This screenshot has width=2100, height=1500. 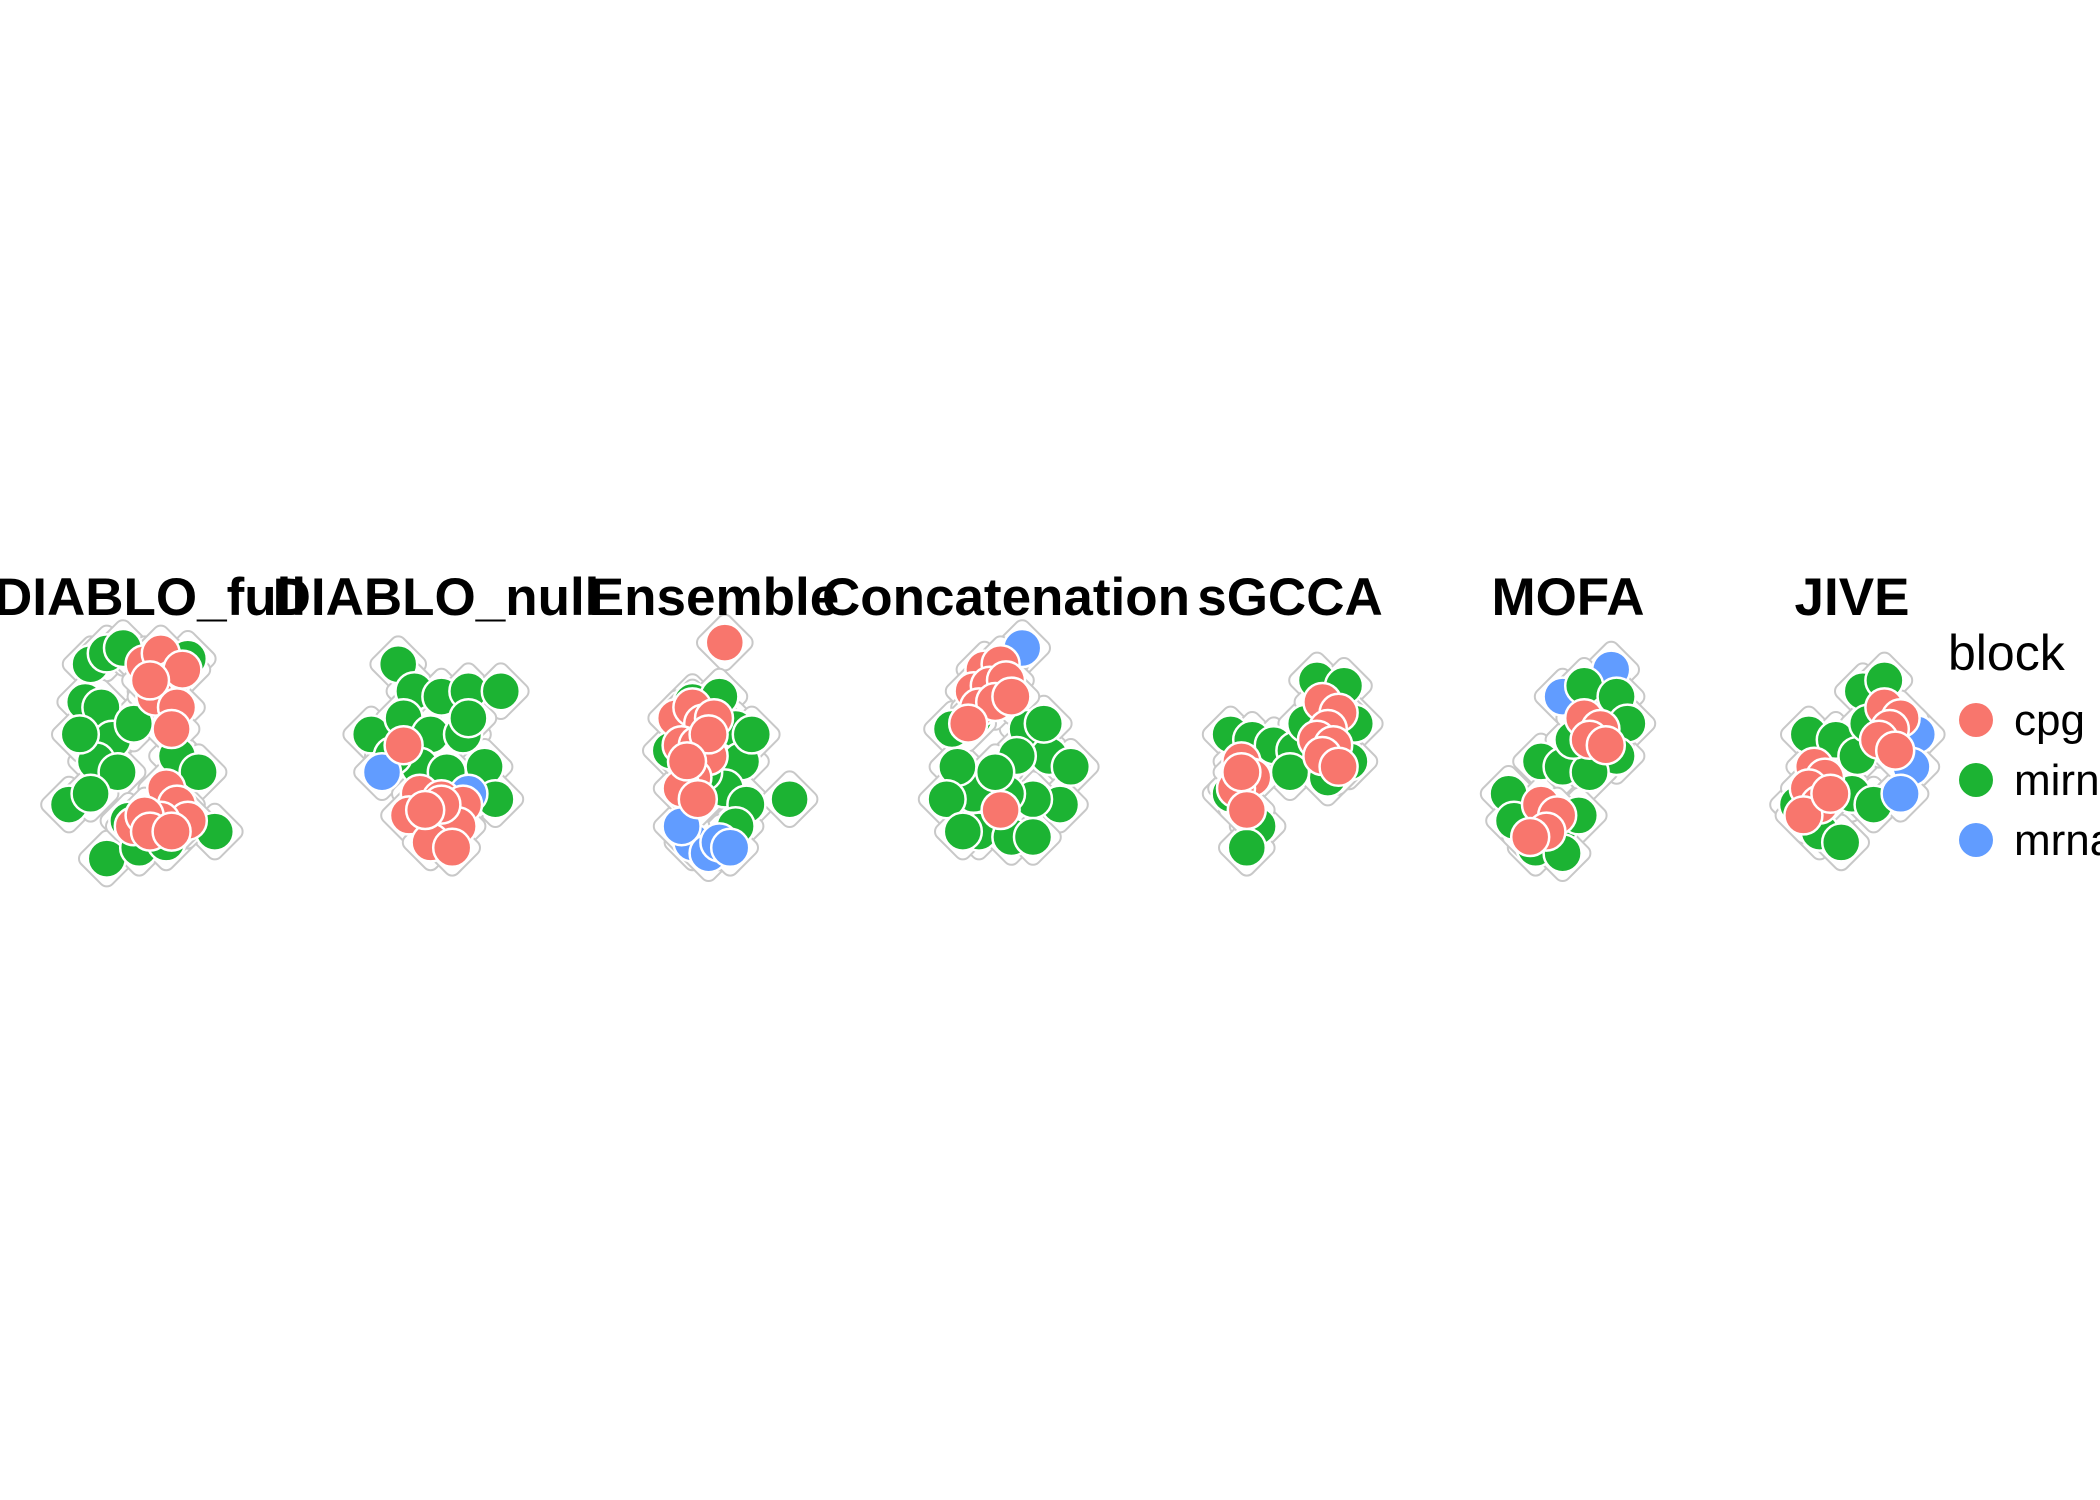 What do you see at coordinates (1567, 597) in the screenshot?
I see `panel-title: MOFA` at bounding box center [1567, 597].